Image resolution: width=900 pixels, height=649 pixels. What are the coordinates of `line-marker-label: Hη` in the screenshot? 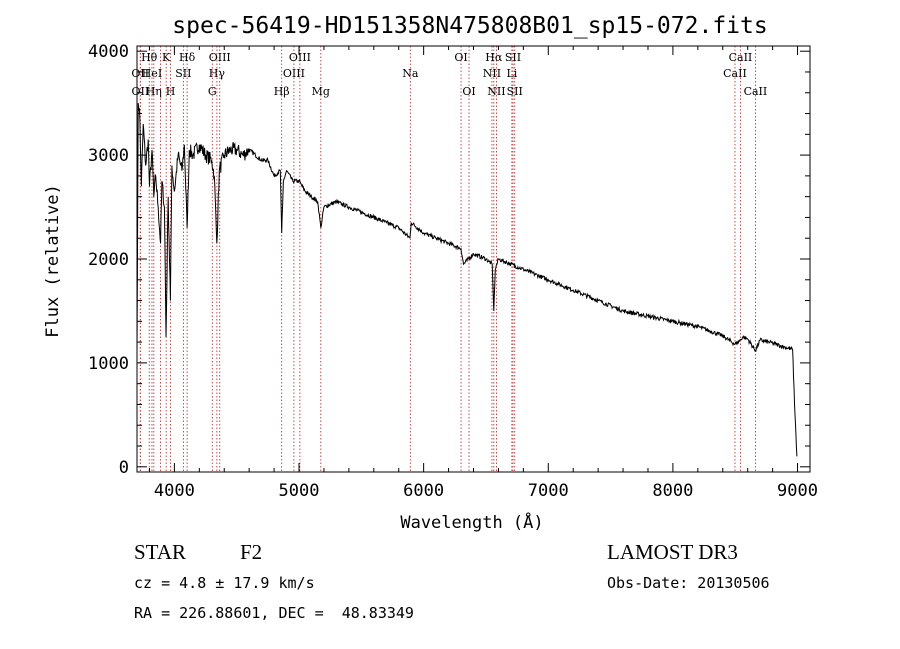 It's located at (154, 91).